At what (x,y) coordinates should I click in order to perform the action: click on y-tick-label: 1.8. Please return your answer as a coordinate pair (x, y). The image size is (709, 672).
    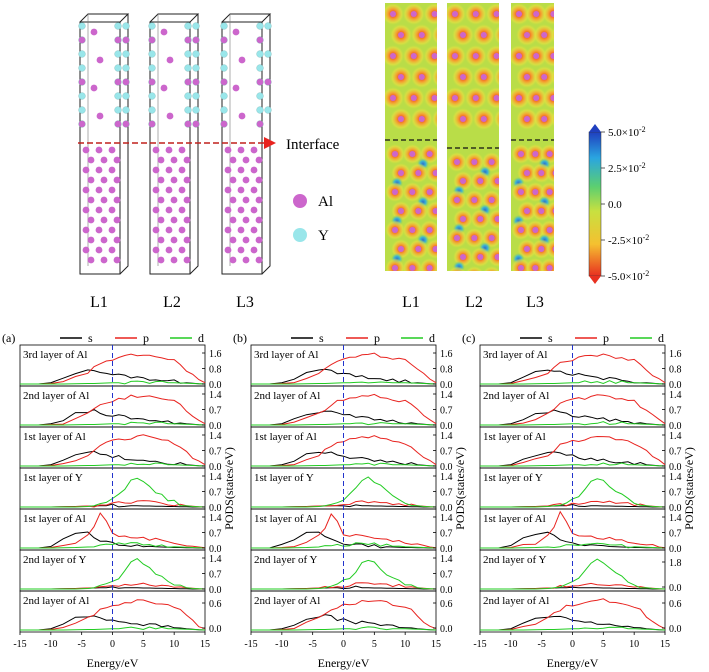
    Looking at the image, I should click on (675, 563).